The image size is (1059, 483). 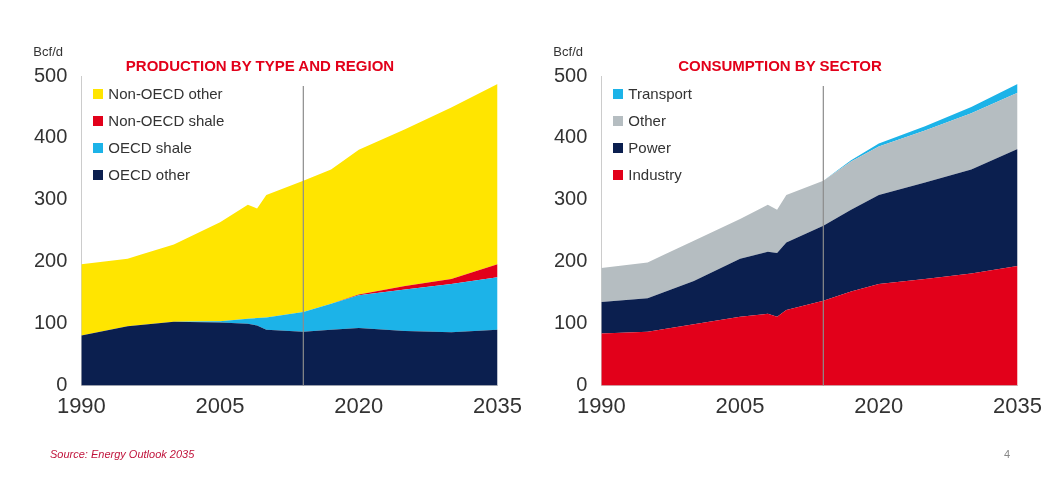 I want to click on source-note: Source: Energy Outlook 2035, so click(x=122, y=454).